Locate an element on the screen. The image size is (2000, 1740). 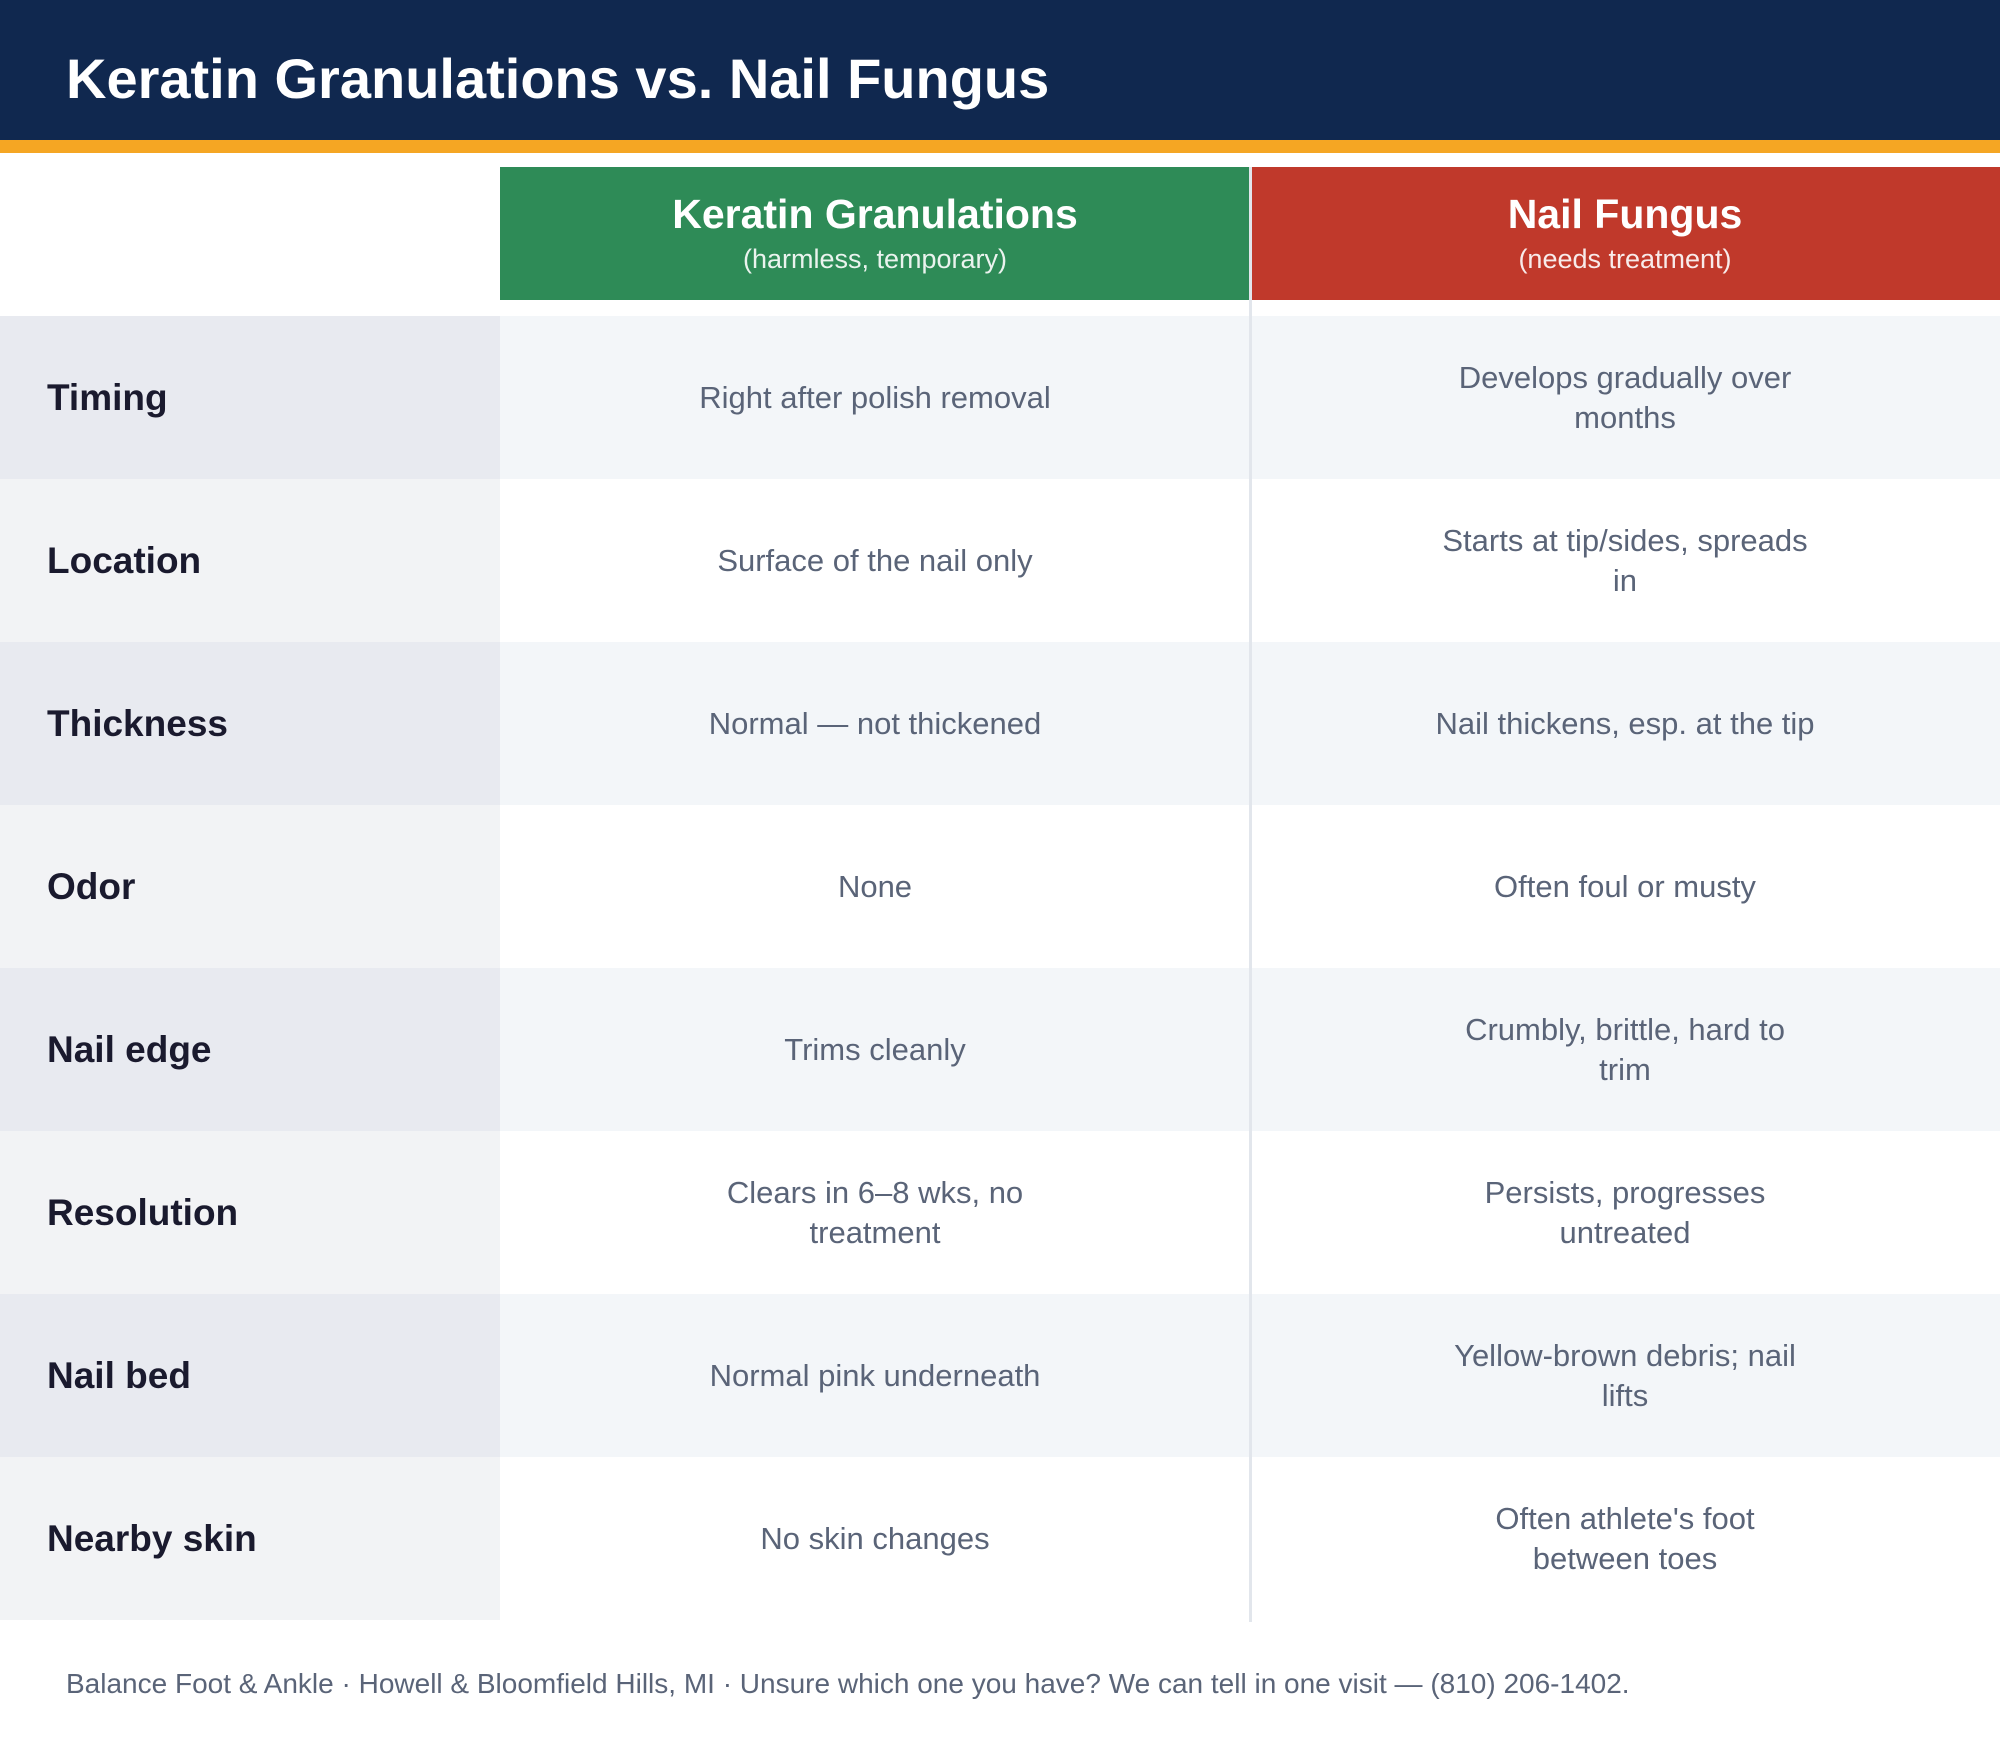
cell-text: Clears in 6–8 wks, no treatment is located at coordinates (875, 1212).